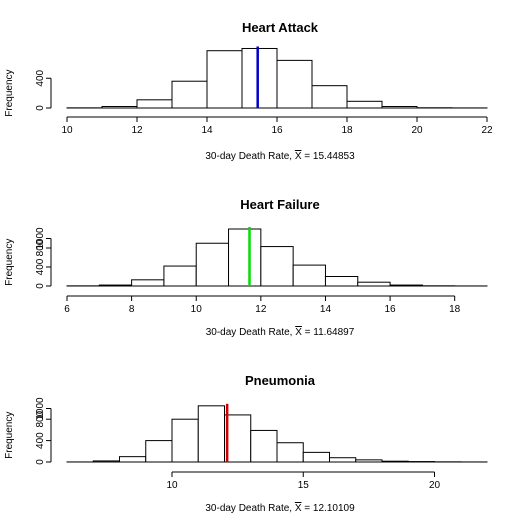  I want to click on x-tick-label: 6, so click(67, 309).